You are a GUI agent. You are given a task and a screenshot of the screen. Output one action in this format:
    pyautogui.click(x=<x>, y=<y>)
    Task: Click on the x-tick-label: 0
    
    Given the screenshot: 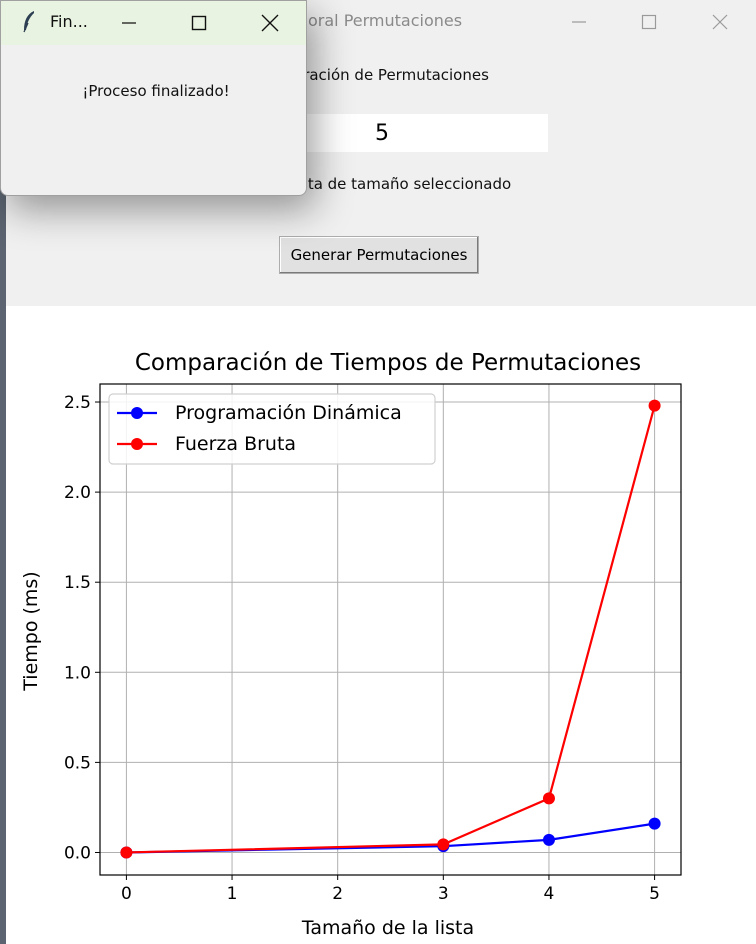 What is the action you would take?
    pyautogui.click(x=126, y=894)
    